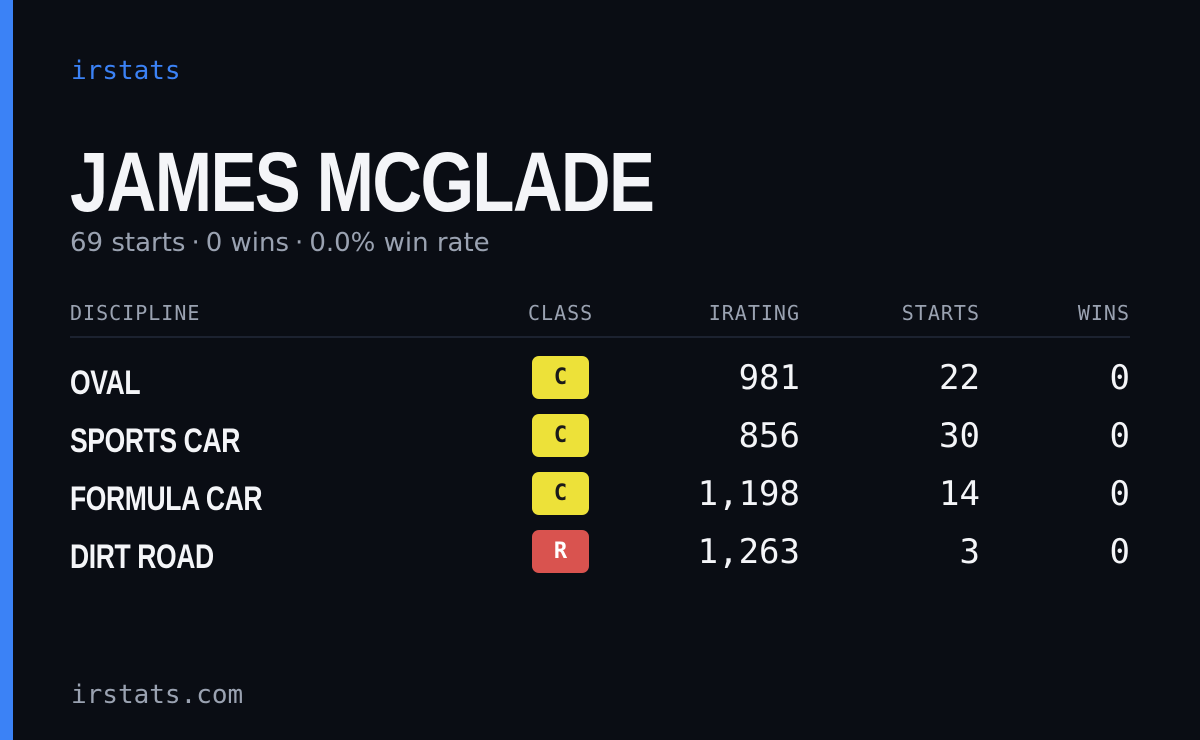 The image size is (1200, 740). What do you see at coordinates (940, 313) in the screenshot?
I see `header-starts: STARTS` at bounding box center [940, 313].